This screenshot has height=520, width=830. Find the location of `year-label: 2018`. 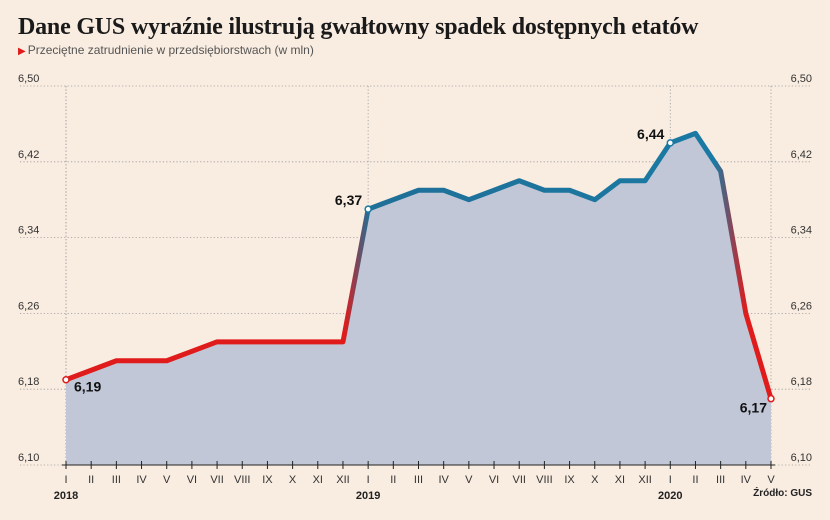

year-label: 2018 is located at coordinates (66, 496).